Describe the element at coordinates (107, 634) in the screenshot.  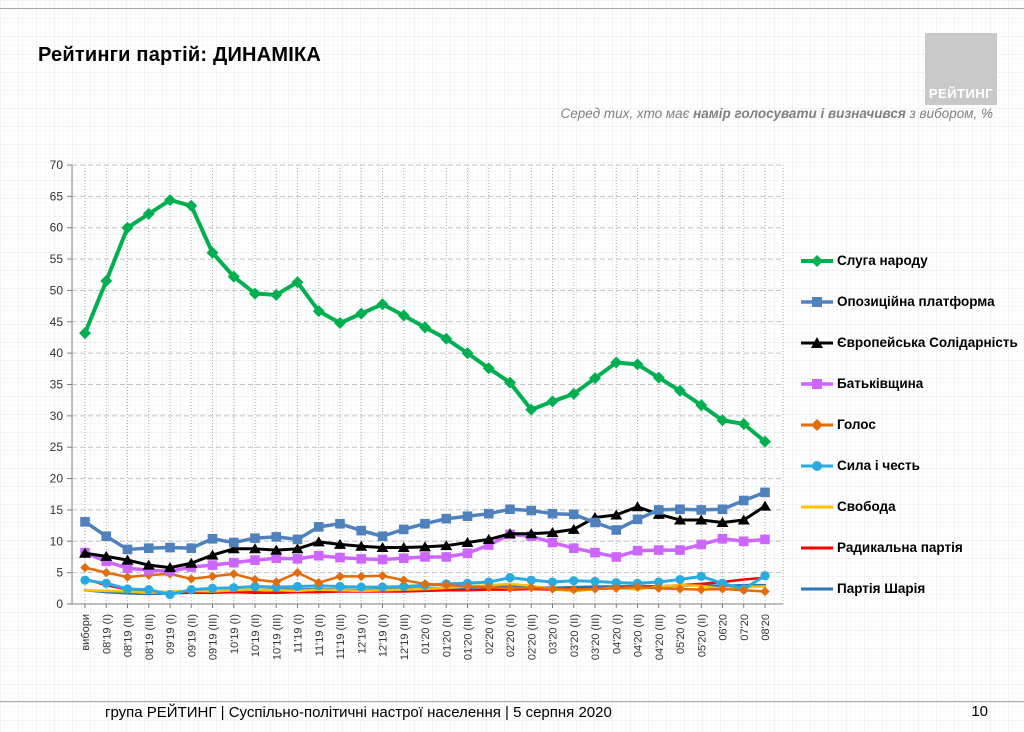
I see `x-axis-tick-label: 08'19 (I)` at that location.